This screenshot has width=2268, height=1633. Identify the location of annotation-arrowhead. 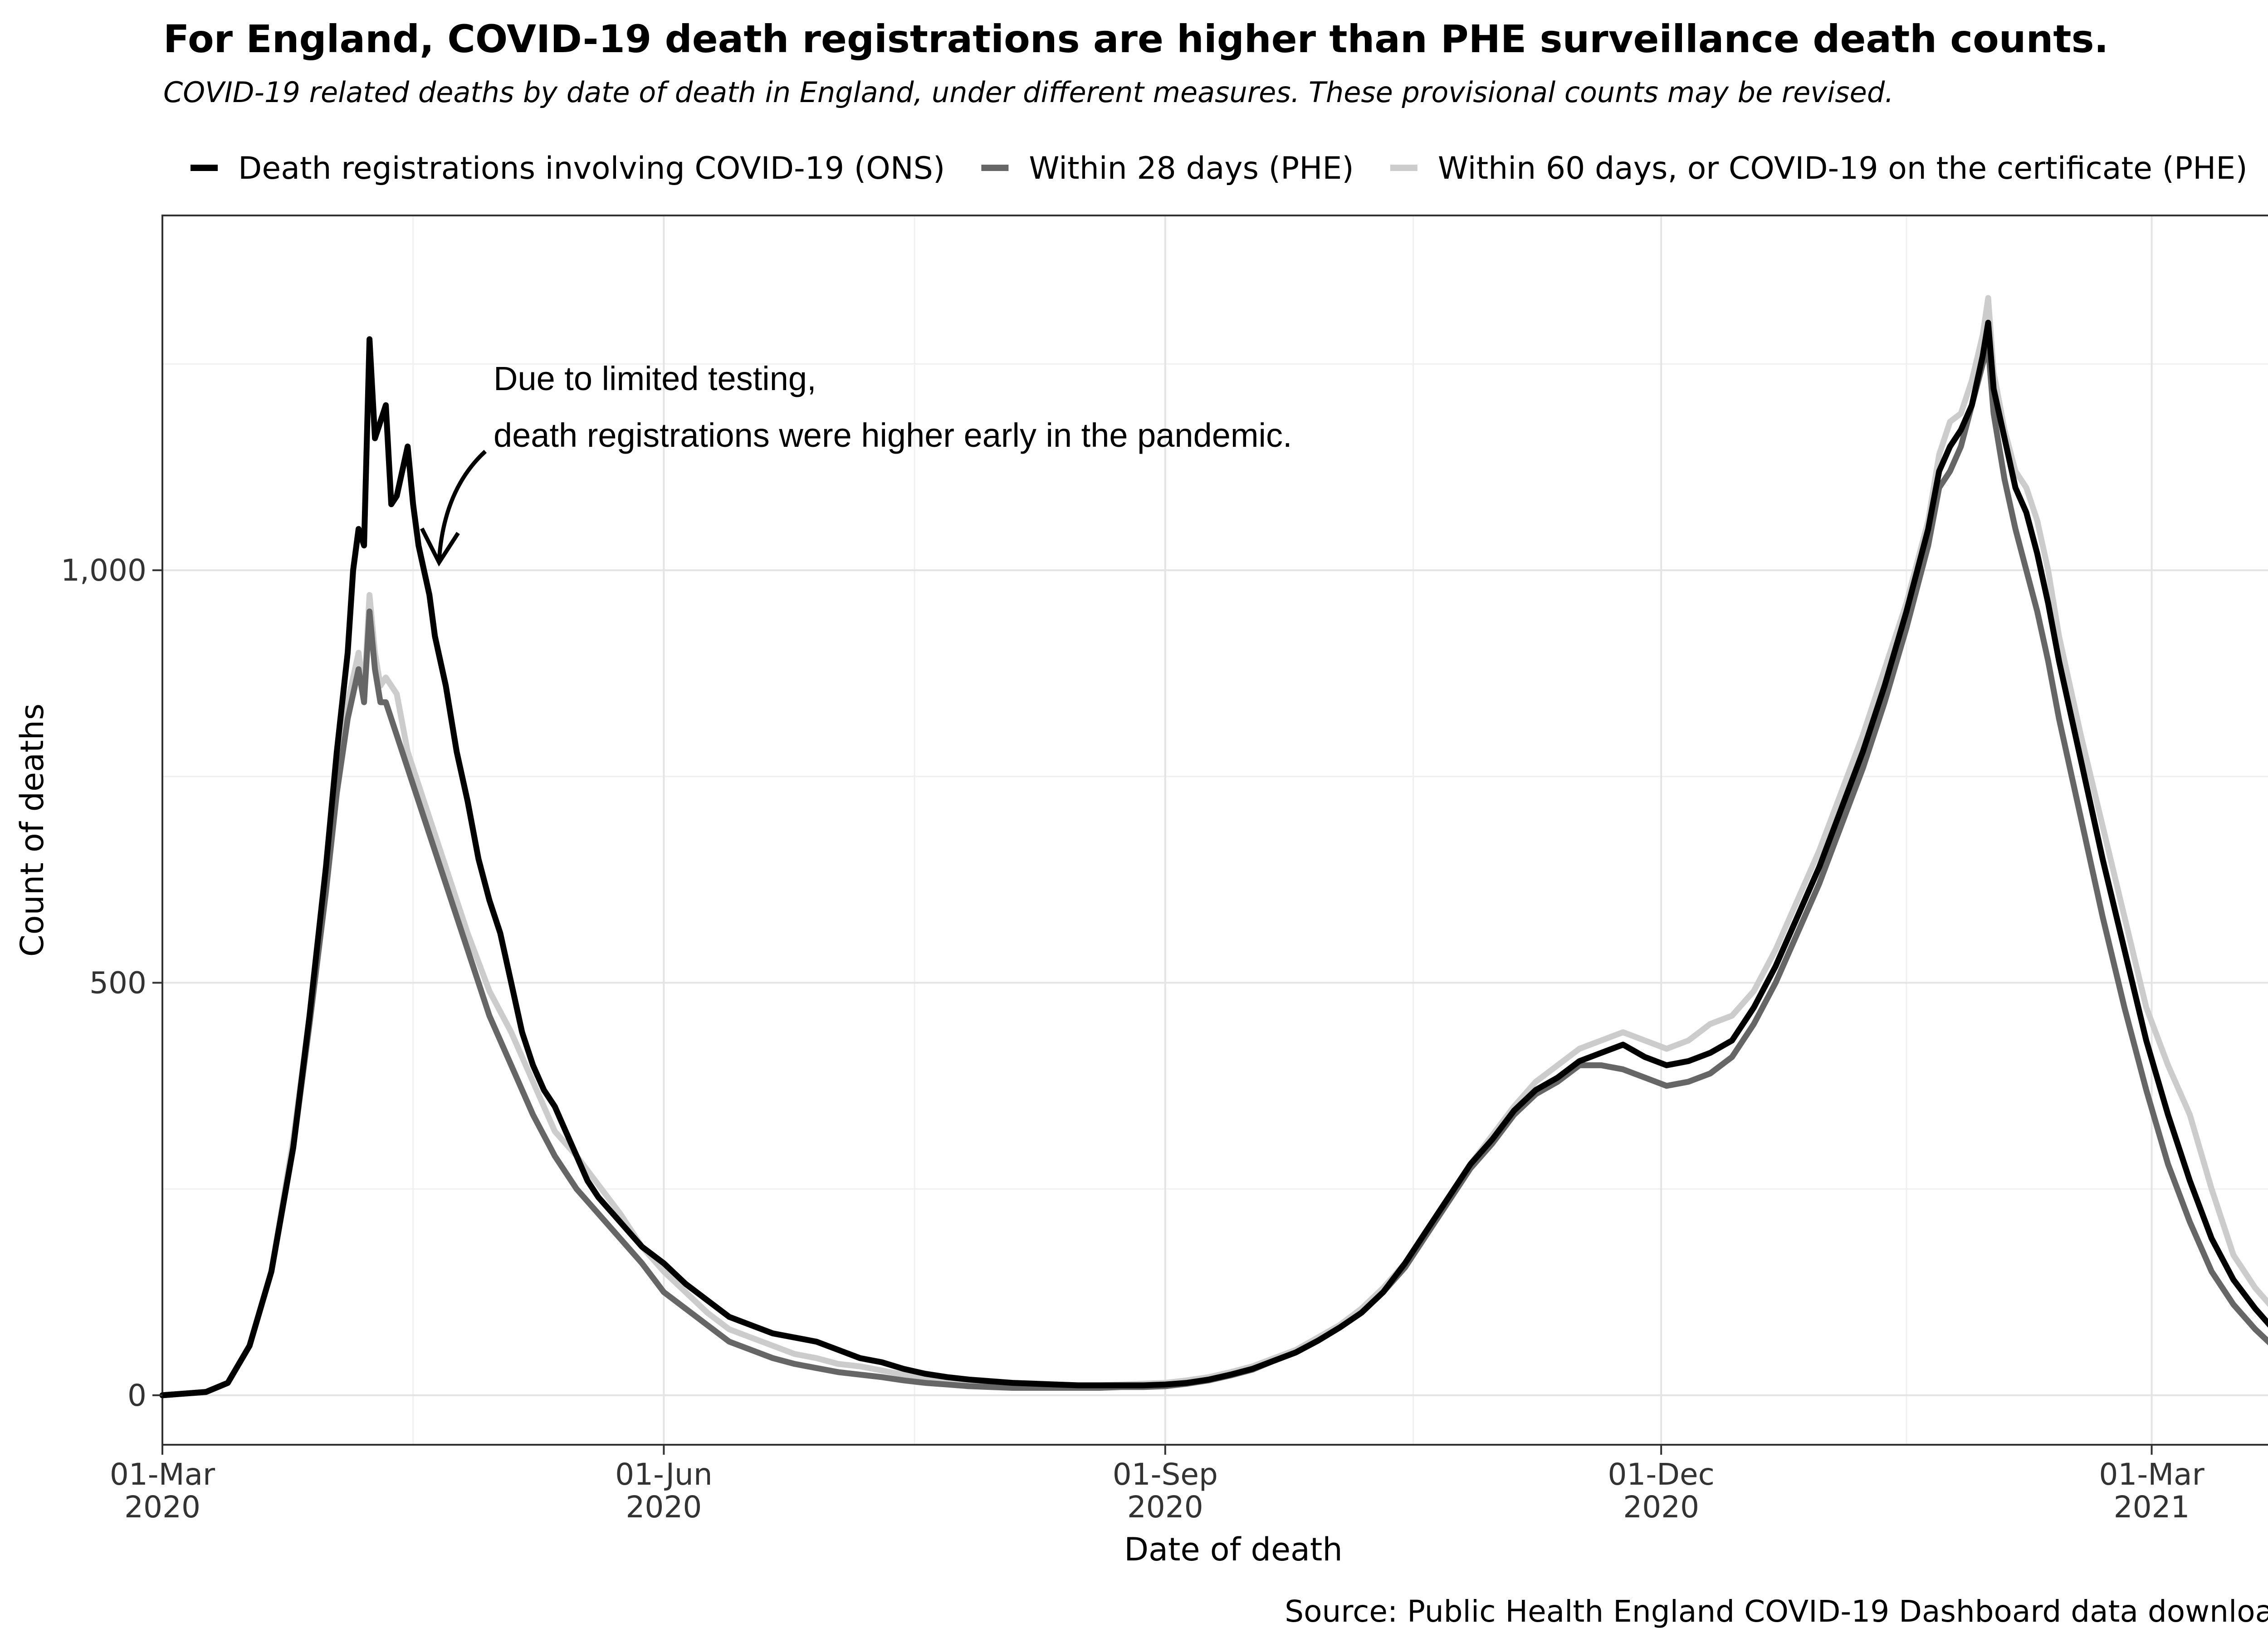
(440, 547).